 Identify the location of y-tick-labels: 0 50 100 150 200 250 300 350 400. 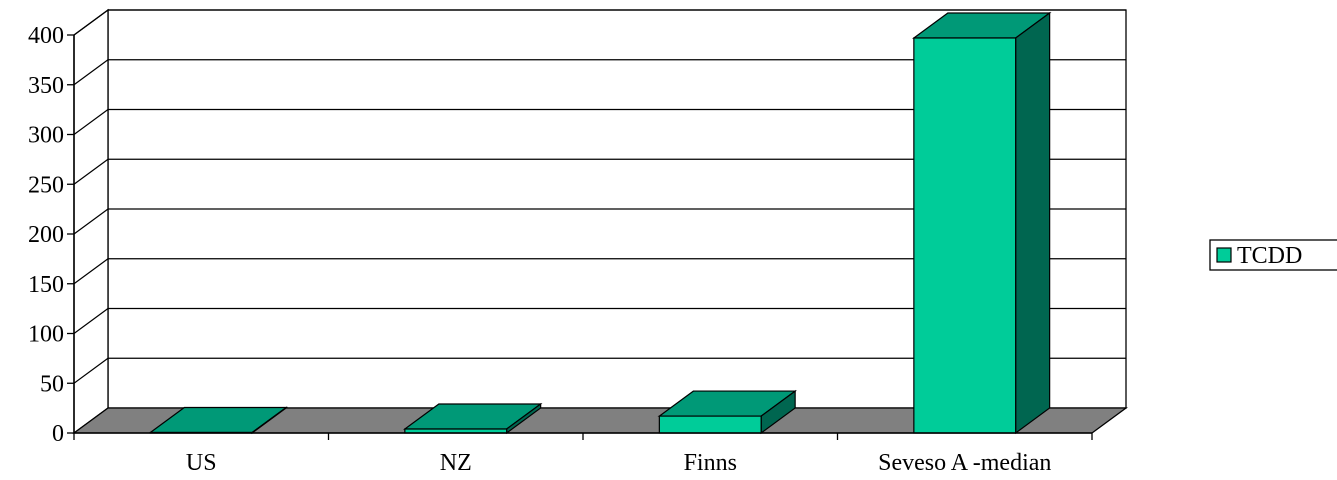
(46, 235).